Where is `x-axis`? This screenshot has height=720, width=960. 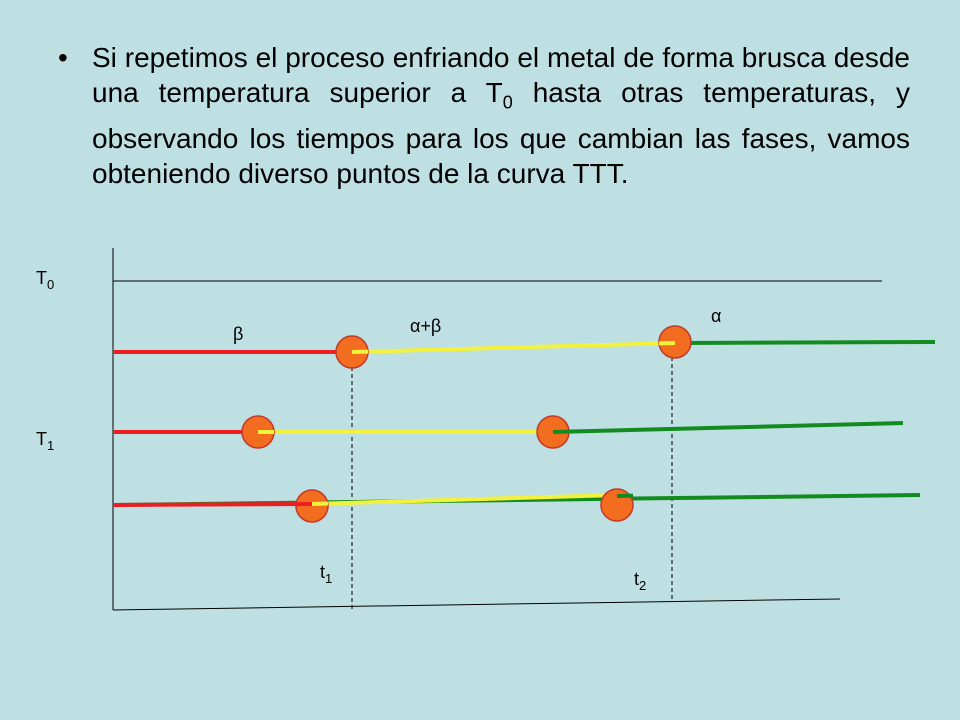 x-axis is located at coordinates (476, 604).